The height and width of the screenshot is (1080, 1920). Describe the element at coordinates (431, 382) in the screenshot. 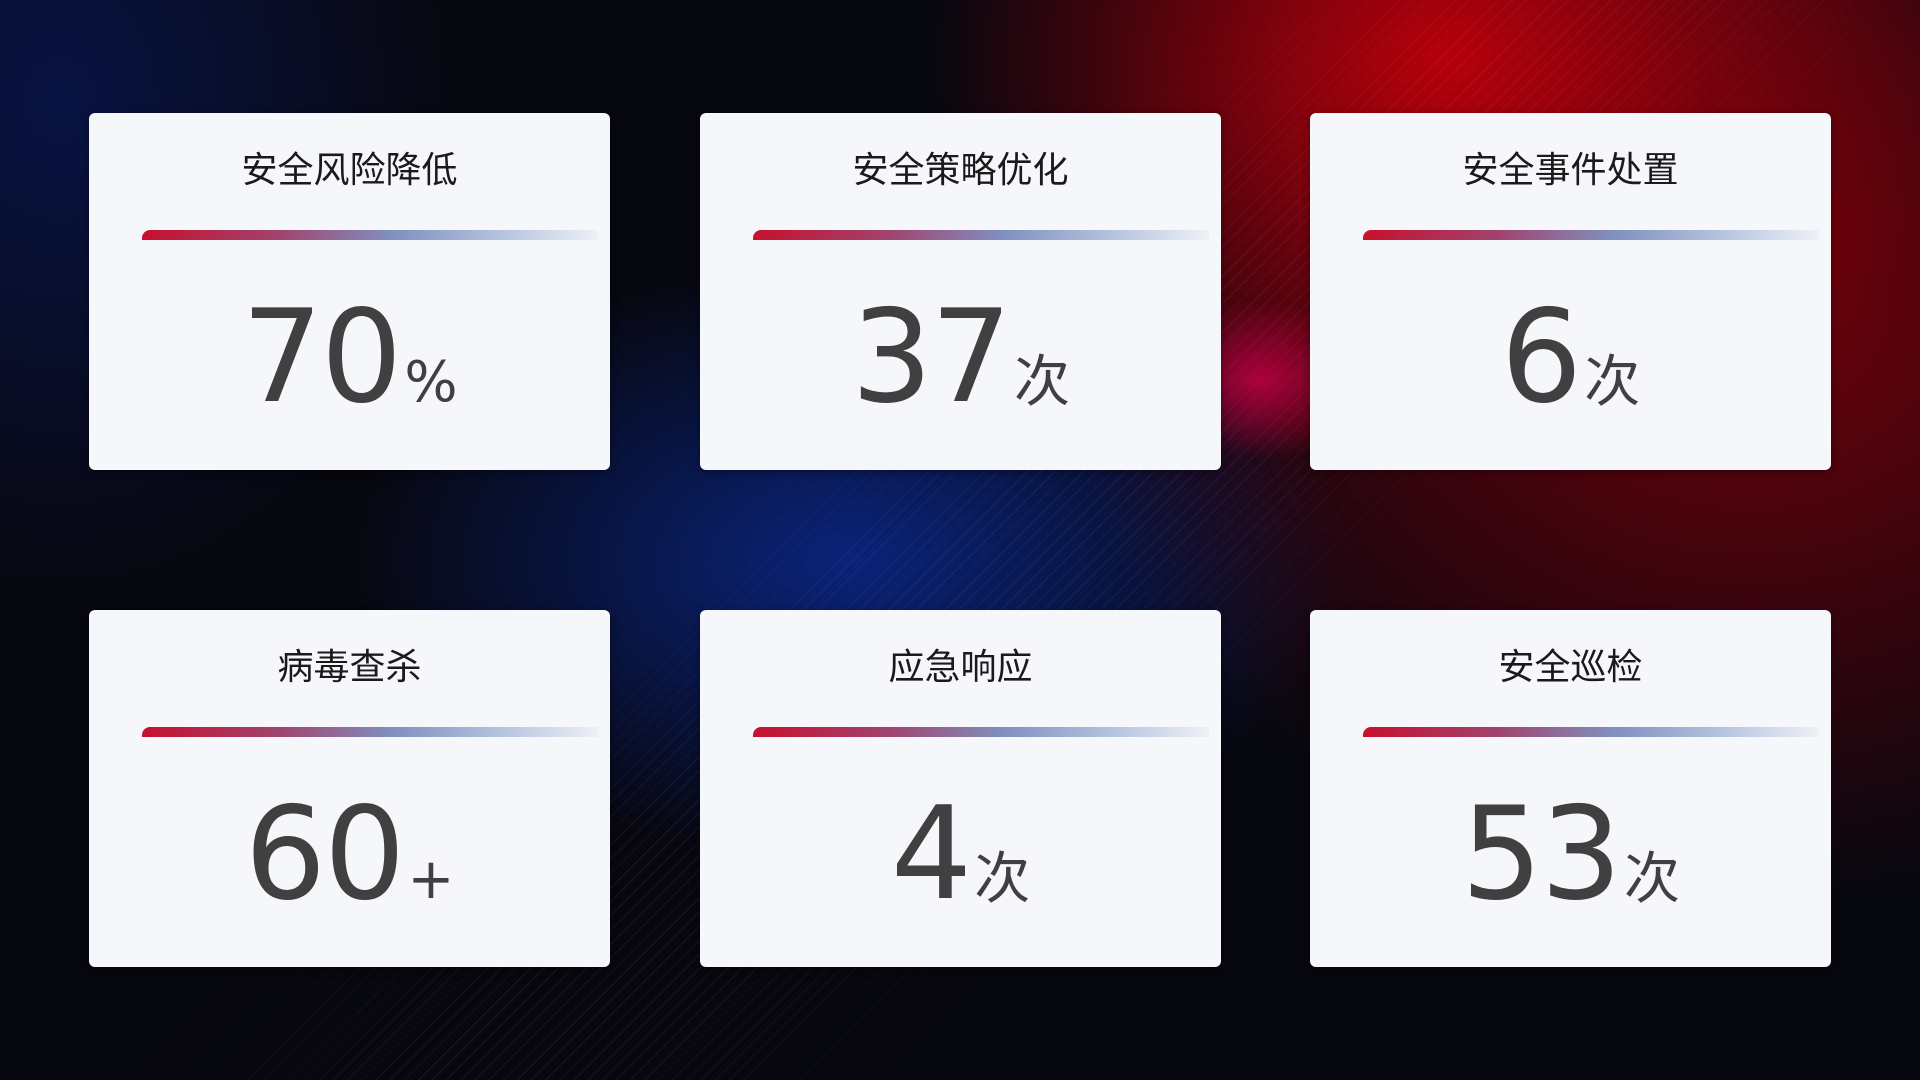

I see `value-unit: %` at that location.